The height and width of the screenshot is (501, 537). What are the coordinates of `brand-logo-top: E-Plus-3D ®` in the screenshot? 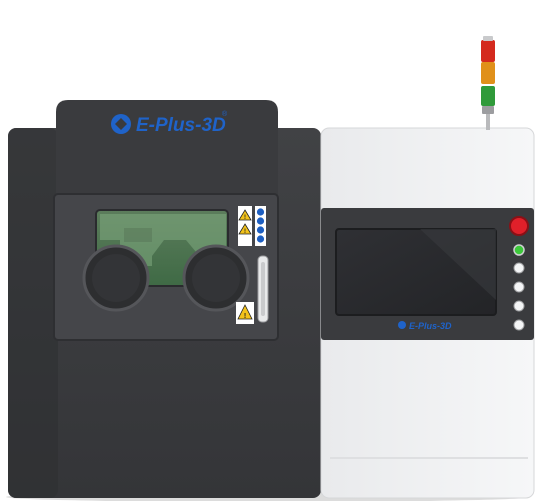 It's located at (169, 123).